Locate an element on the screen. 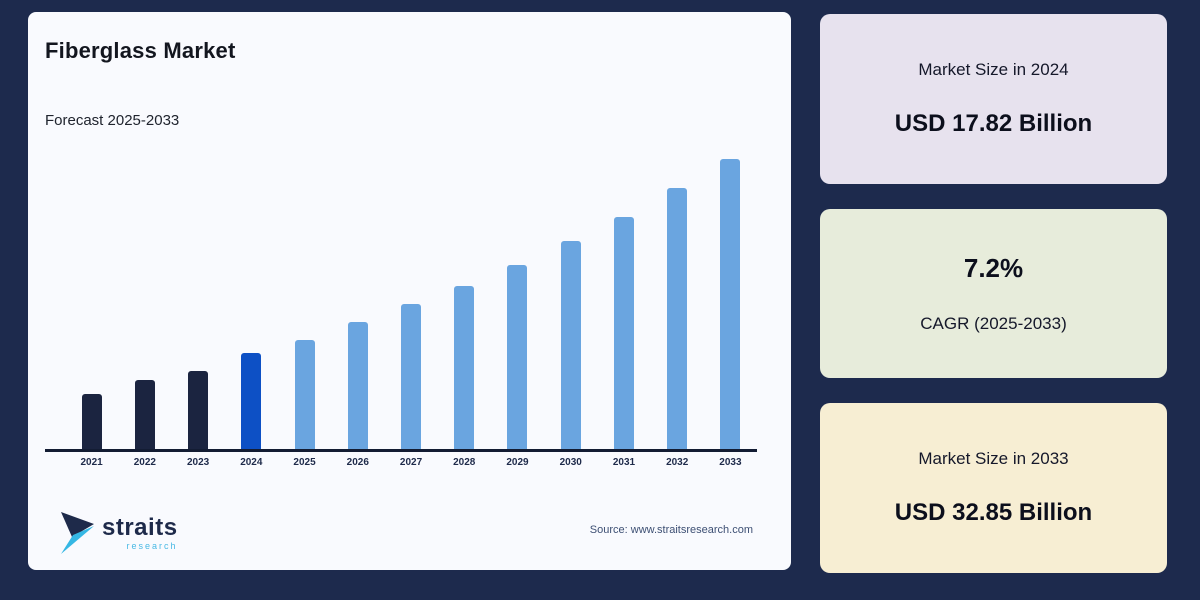 The image size is (1200, 600). x-axis-label-2029: 2029 is located at coordinates (517, 462).